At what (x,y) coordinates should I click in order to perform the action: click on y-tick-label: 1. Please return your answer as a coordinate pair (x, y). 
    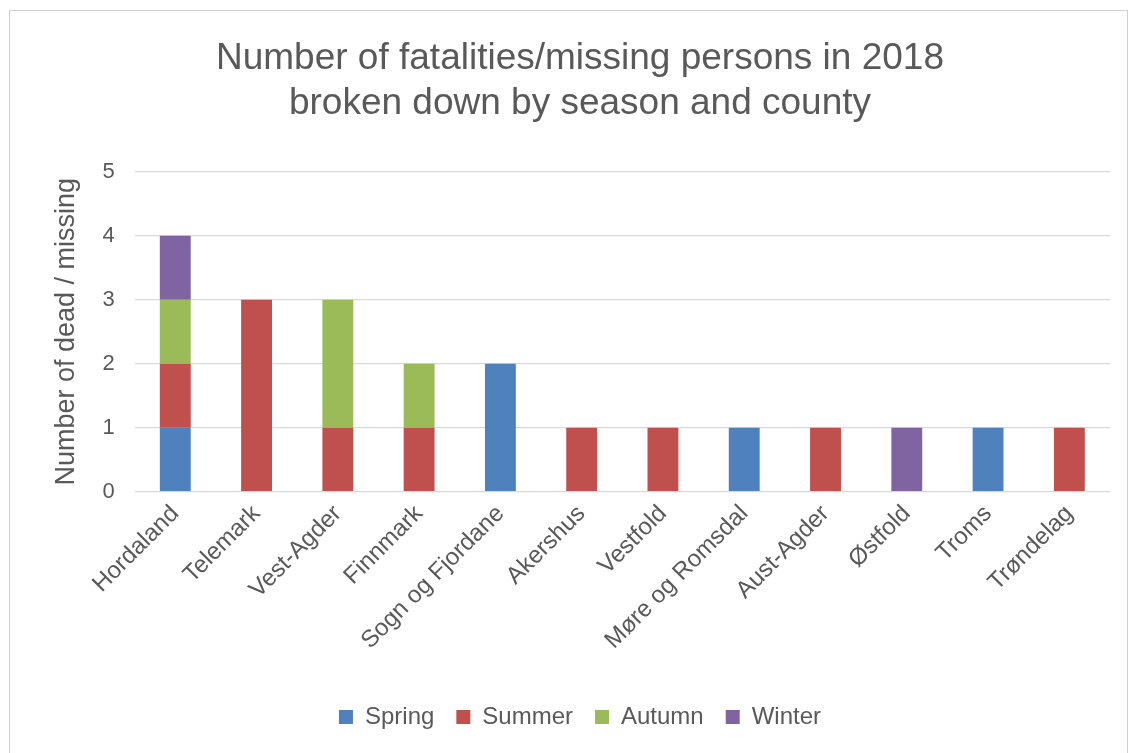
    Looking at the image, I should click on (108, 426).